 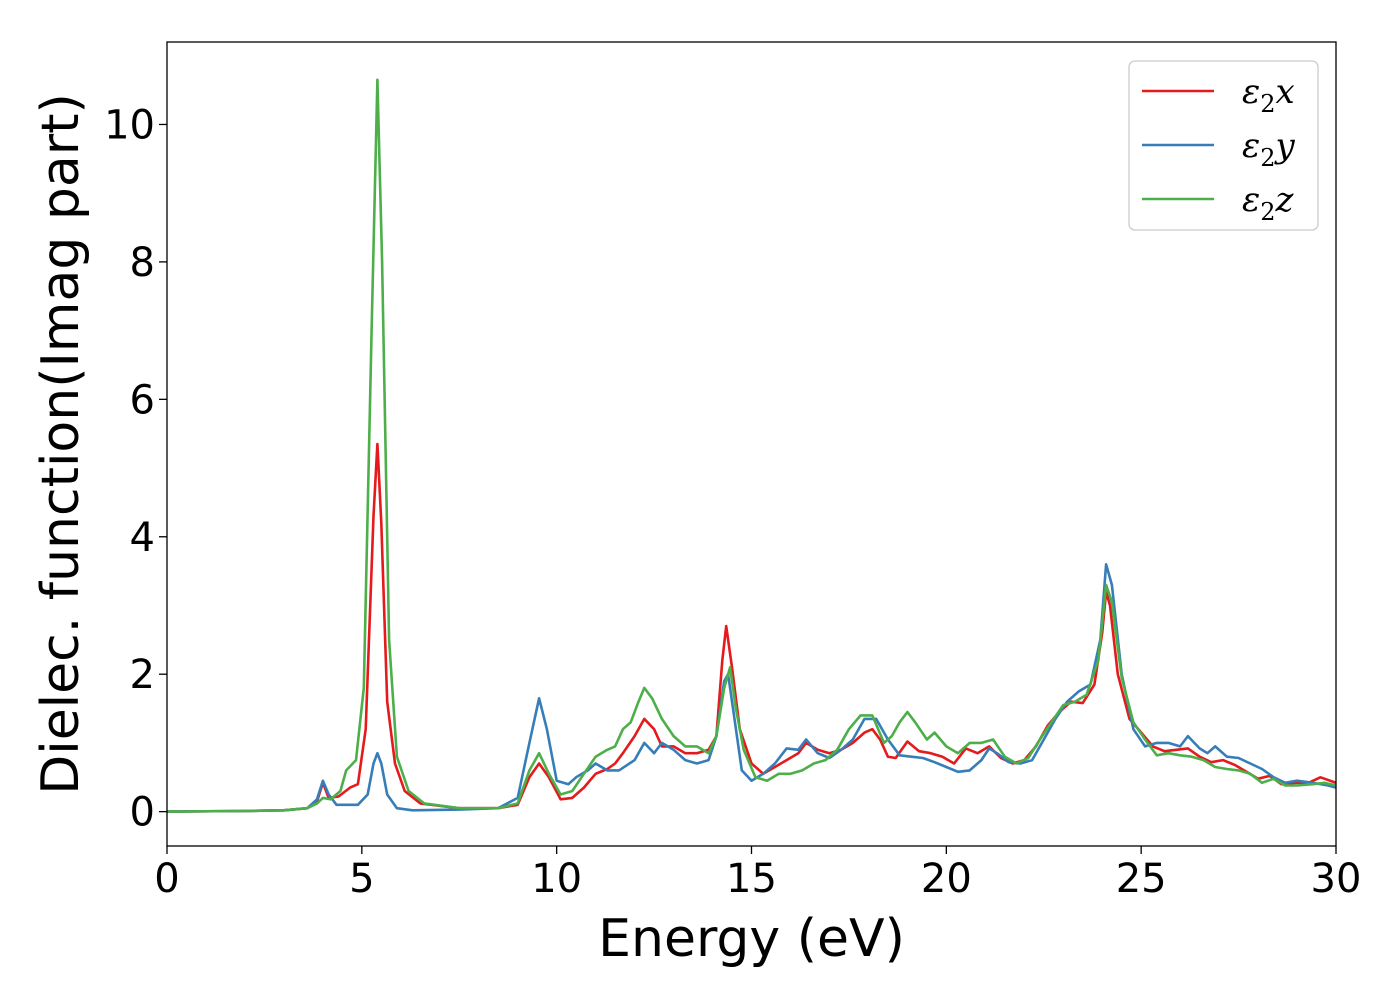 What do you see at coordinates (142, 538) in the screenshot?
I see `y-tick-label: 4` at bounding box center [142, 538].